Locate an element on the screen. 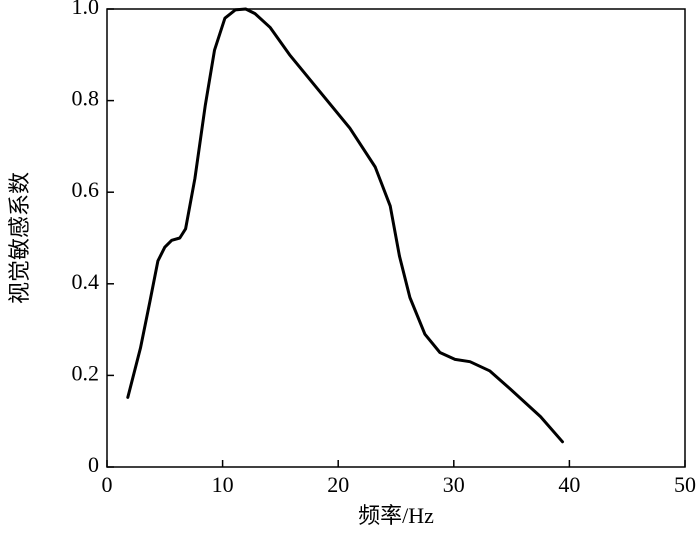  y-tick-label: 1.0 is located at coordinates (86, 9).